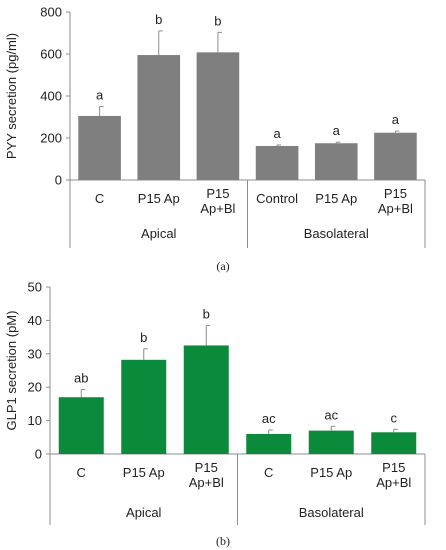  Describe the element at coordinates (51, 96) in the screenshot. I see `y-tick-label: 400` at that location.